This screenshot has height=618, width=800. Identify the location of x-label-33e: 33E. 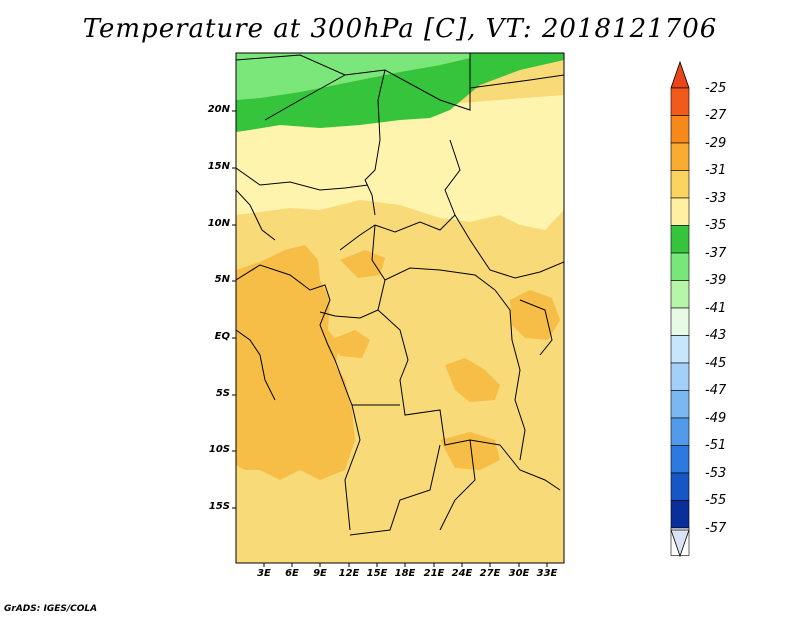
(547, 573).